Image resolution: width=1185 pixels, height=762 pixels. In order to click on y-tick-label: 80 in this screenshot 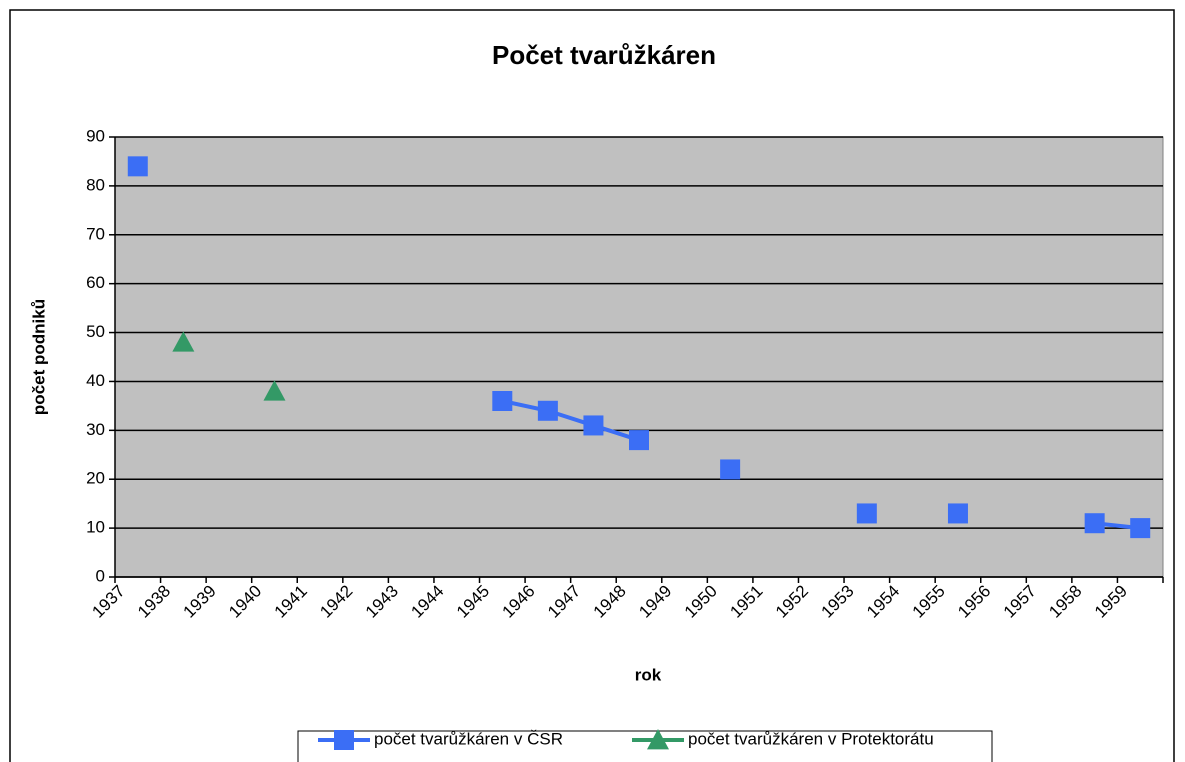, I will do `click(95, 184)`.